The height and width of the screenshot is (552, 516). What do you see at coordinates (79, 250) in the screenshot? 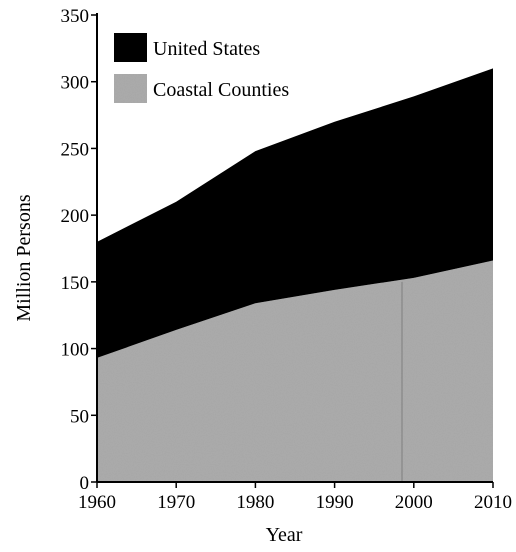
I see `y-axis: 0 50 100 150 200 250 300 350` at bounding box center [79, 250].